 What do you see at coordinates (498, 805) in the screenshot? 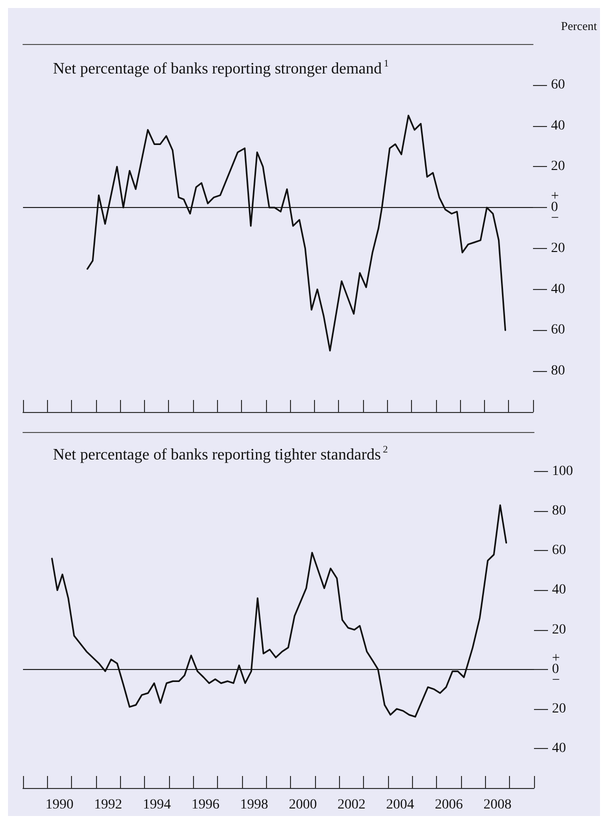
I see `x-tick-label: 2008` at bounding box center [498, 805].